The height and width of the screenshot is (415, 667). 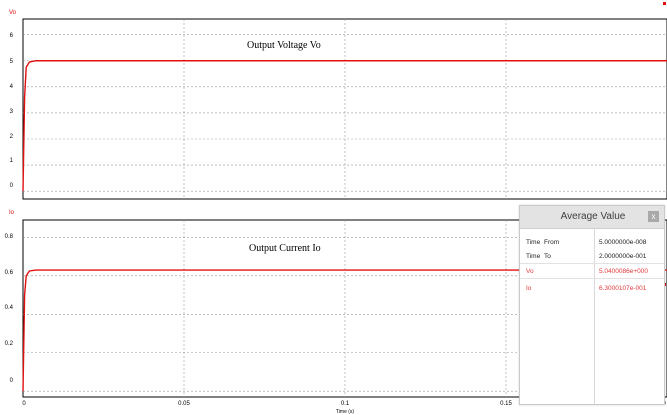 I want to click on ytick-vo-3: 3, so click(x=12, y=112).